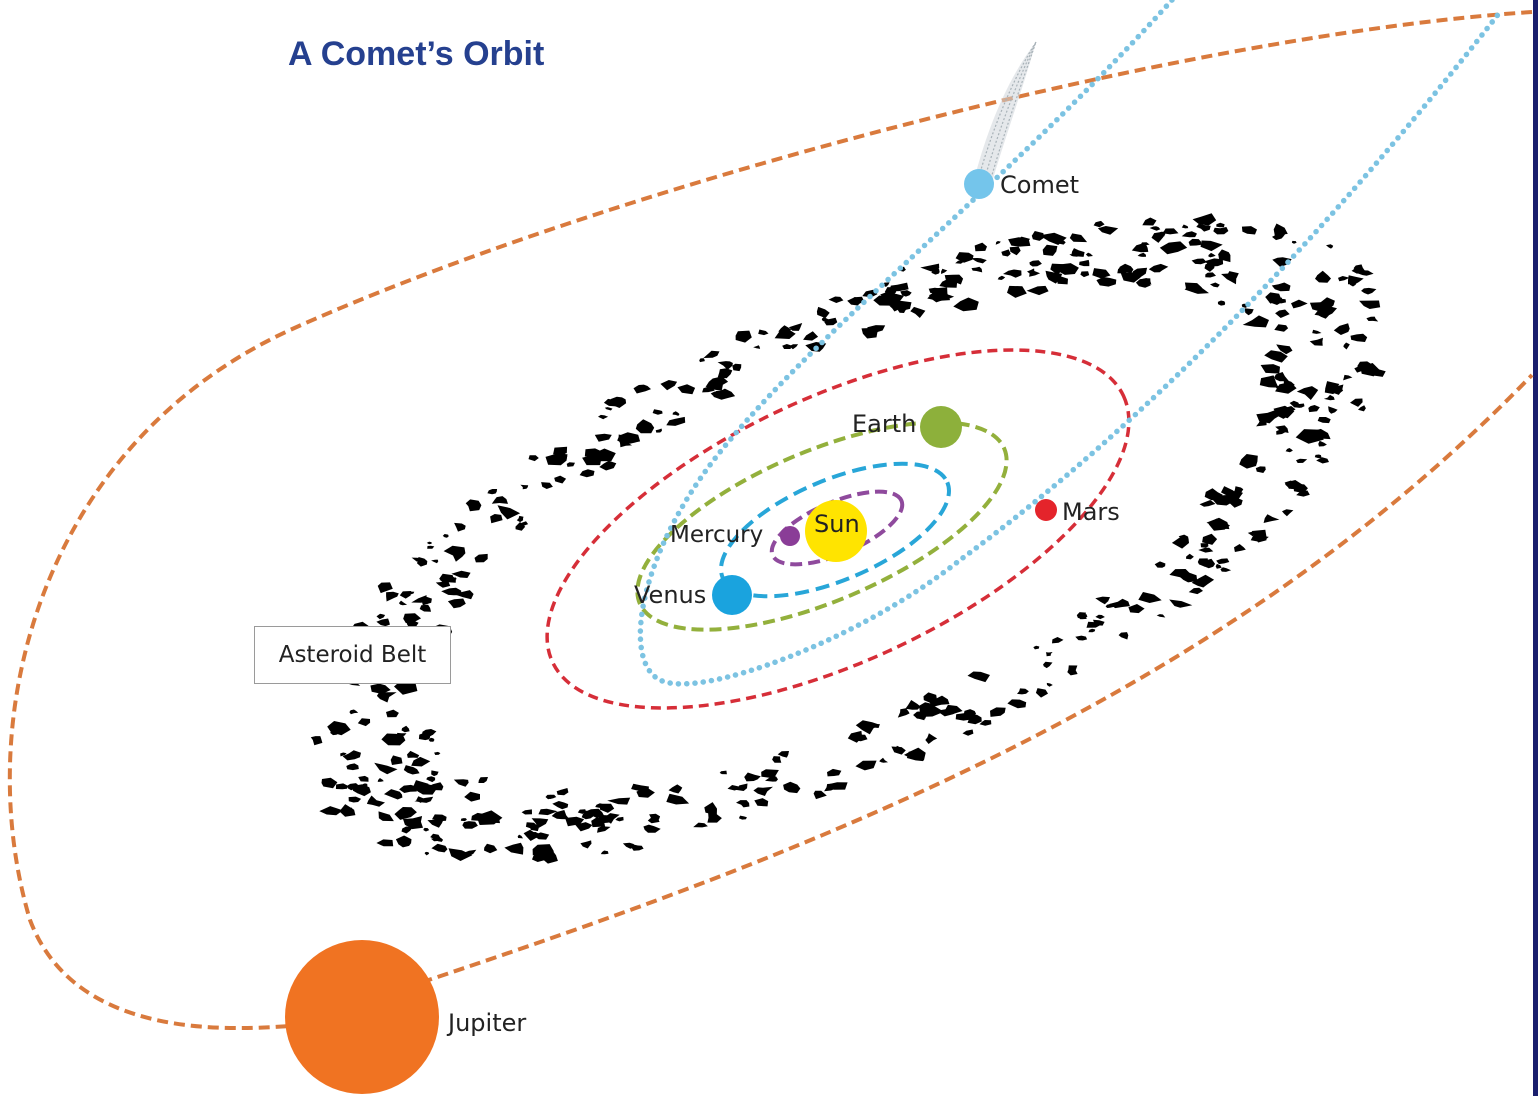 The width and height of the screenshot is (1538, 1096). Describe the element at coordinates (837, 524) in the screenshot. I see `sun-label: Sun` at that location.